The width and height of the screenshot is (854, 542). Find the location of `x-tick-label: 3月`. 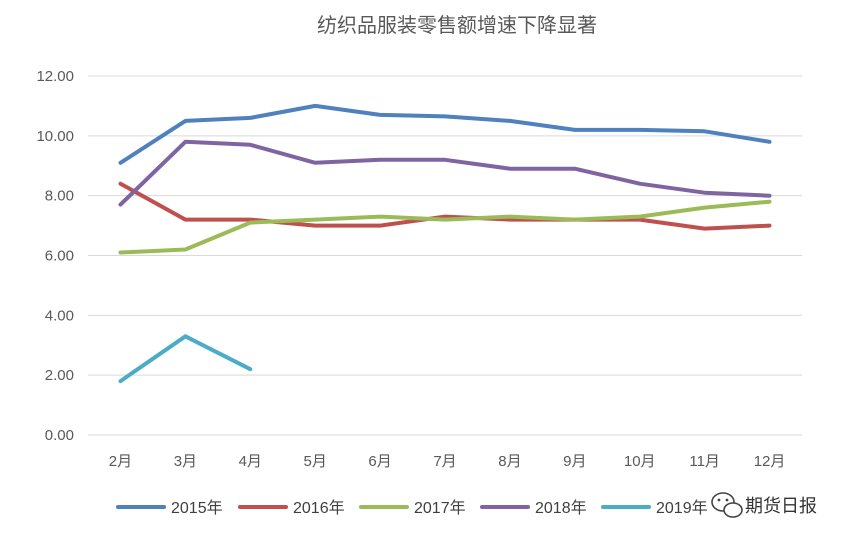

x-tick-label: 3月 is located at coordinates (185, 461).